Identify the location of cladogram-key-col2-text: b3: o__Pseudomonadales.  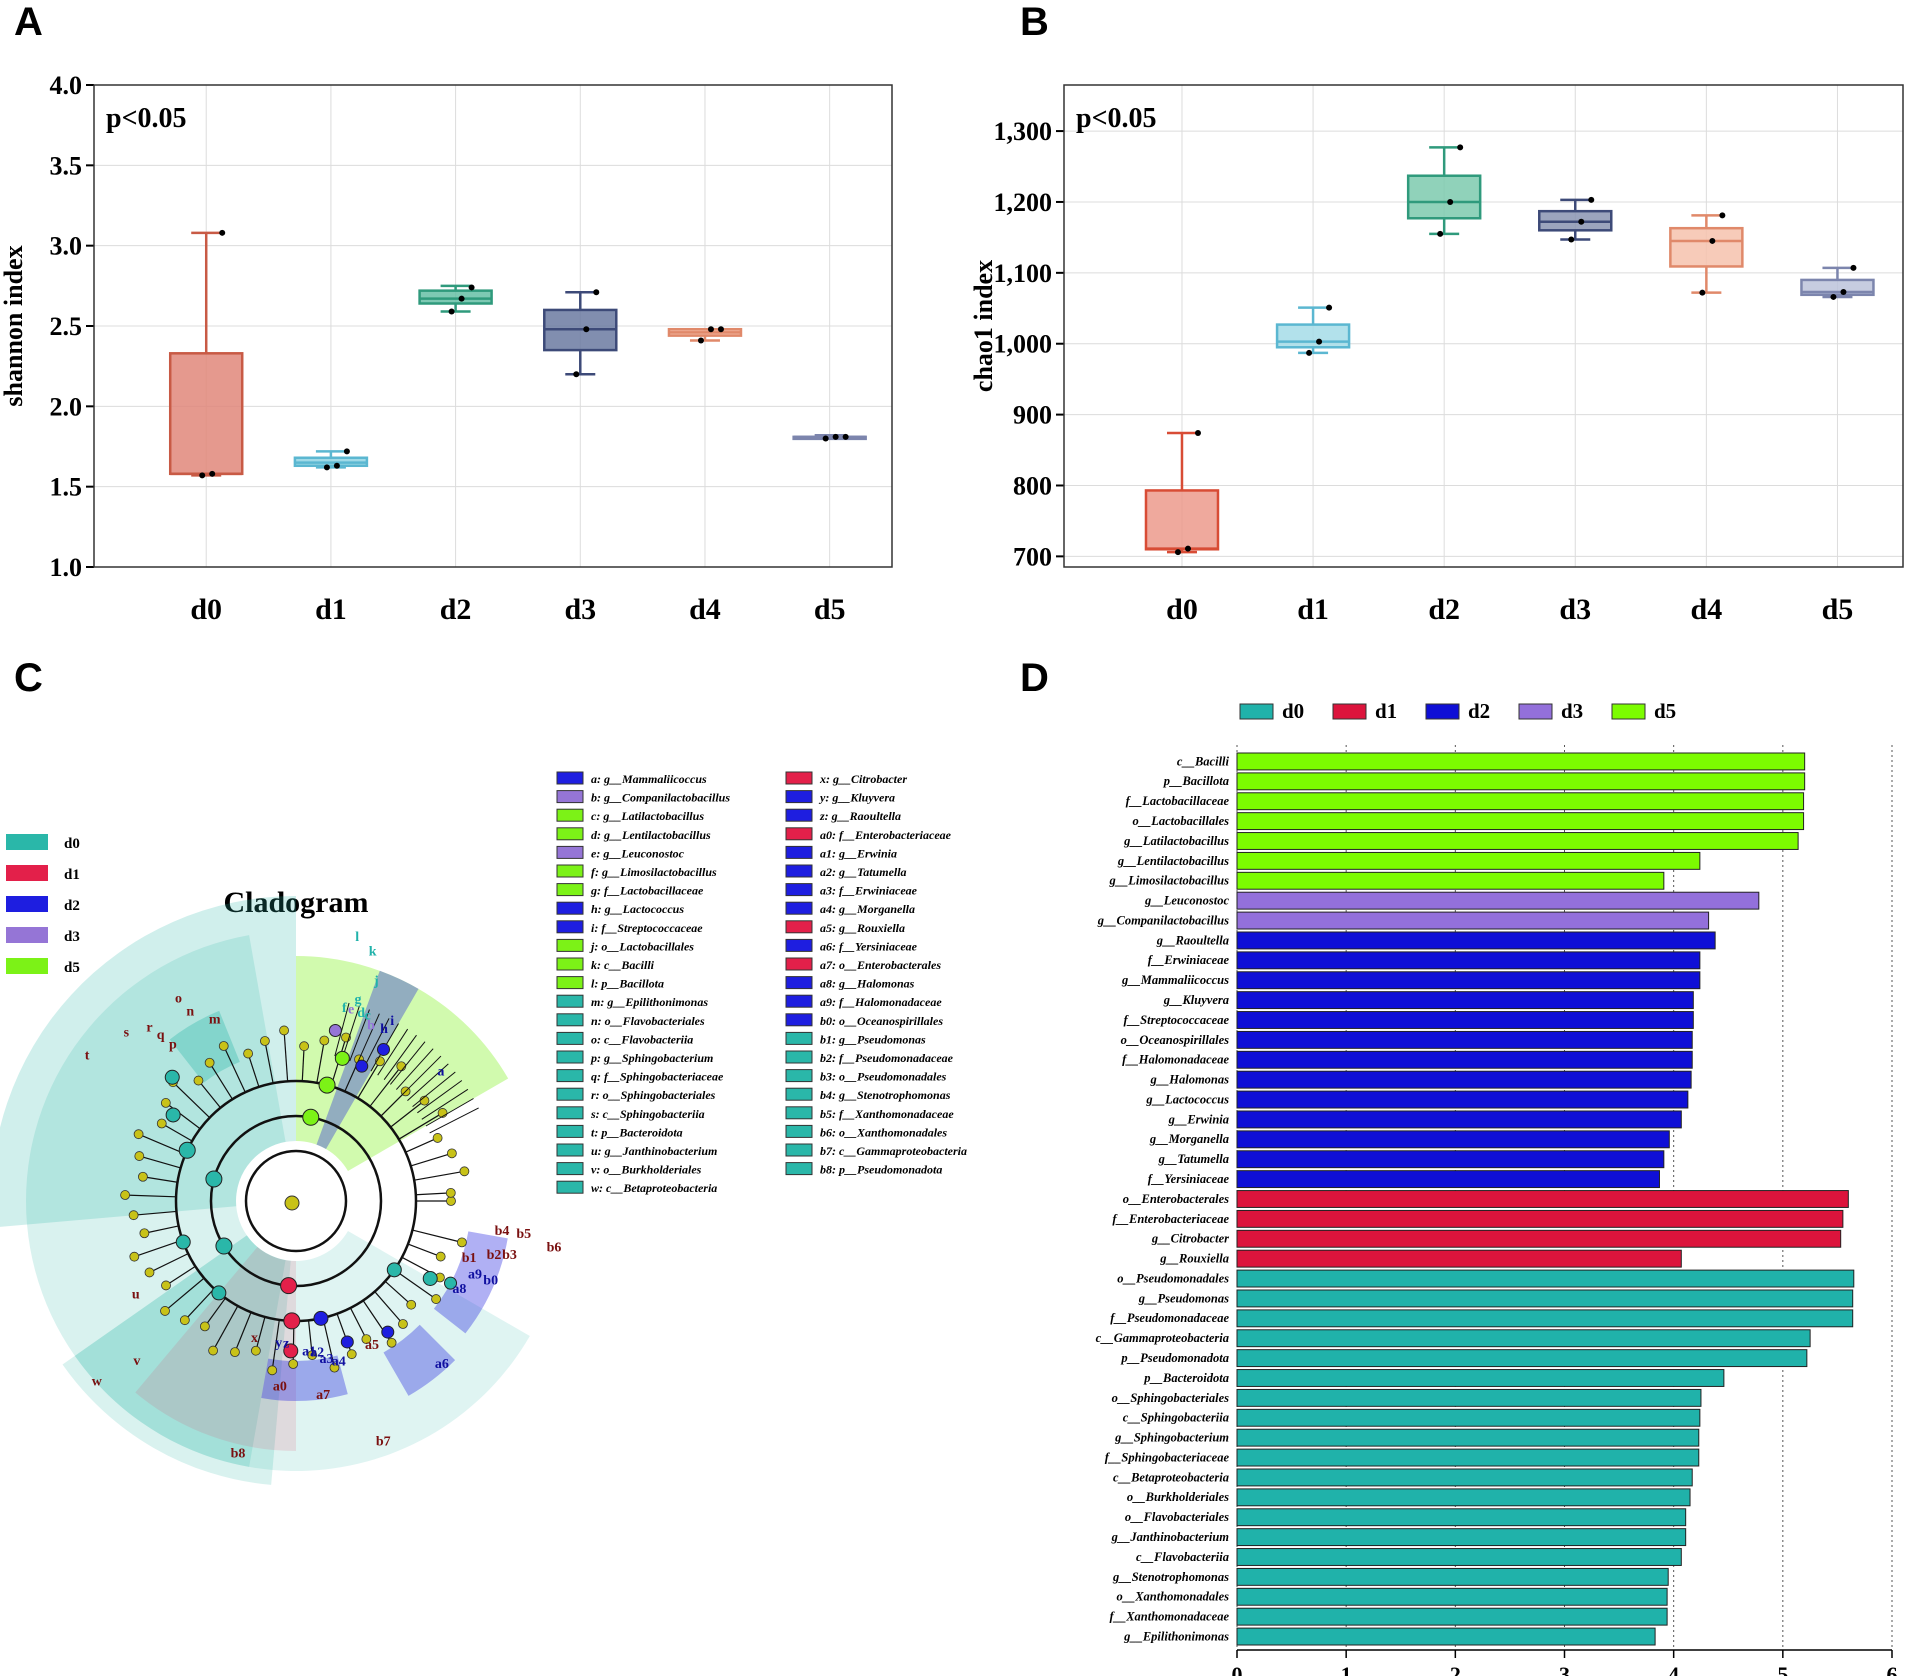
(883, 1077).